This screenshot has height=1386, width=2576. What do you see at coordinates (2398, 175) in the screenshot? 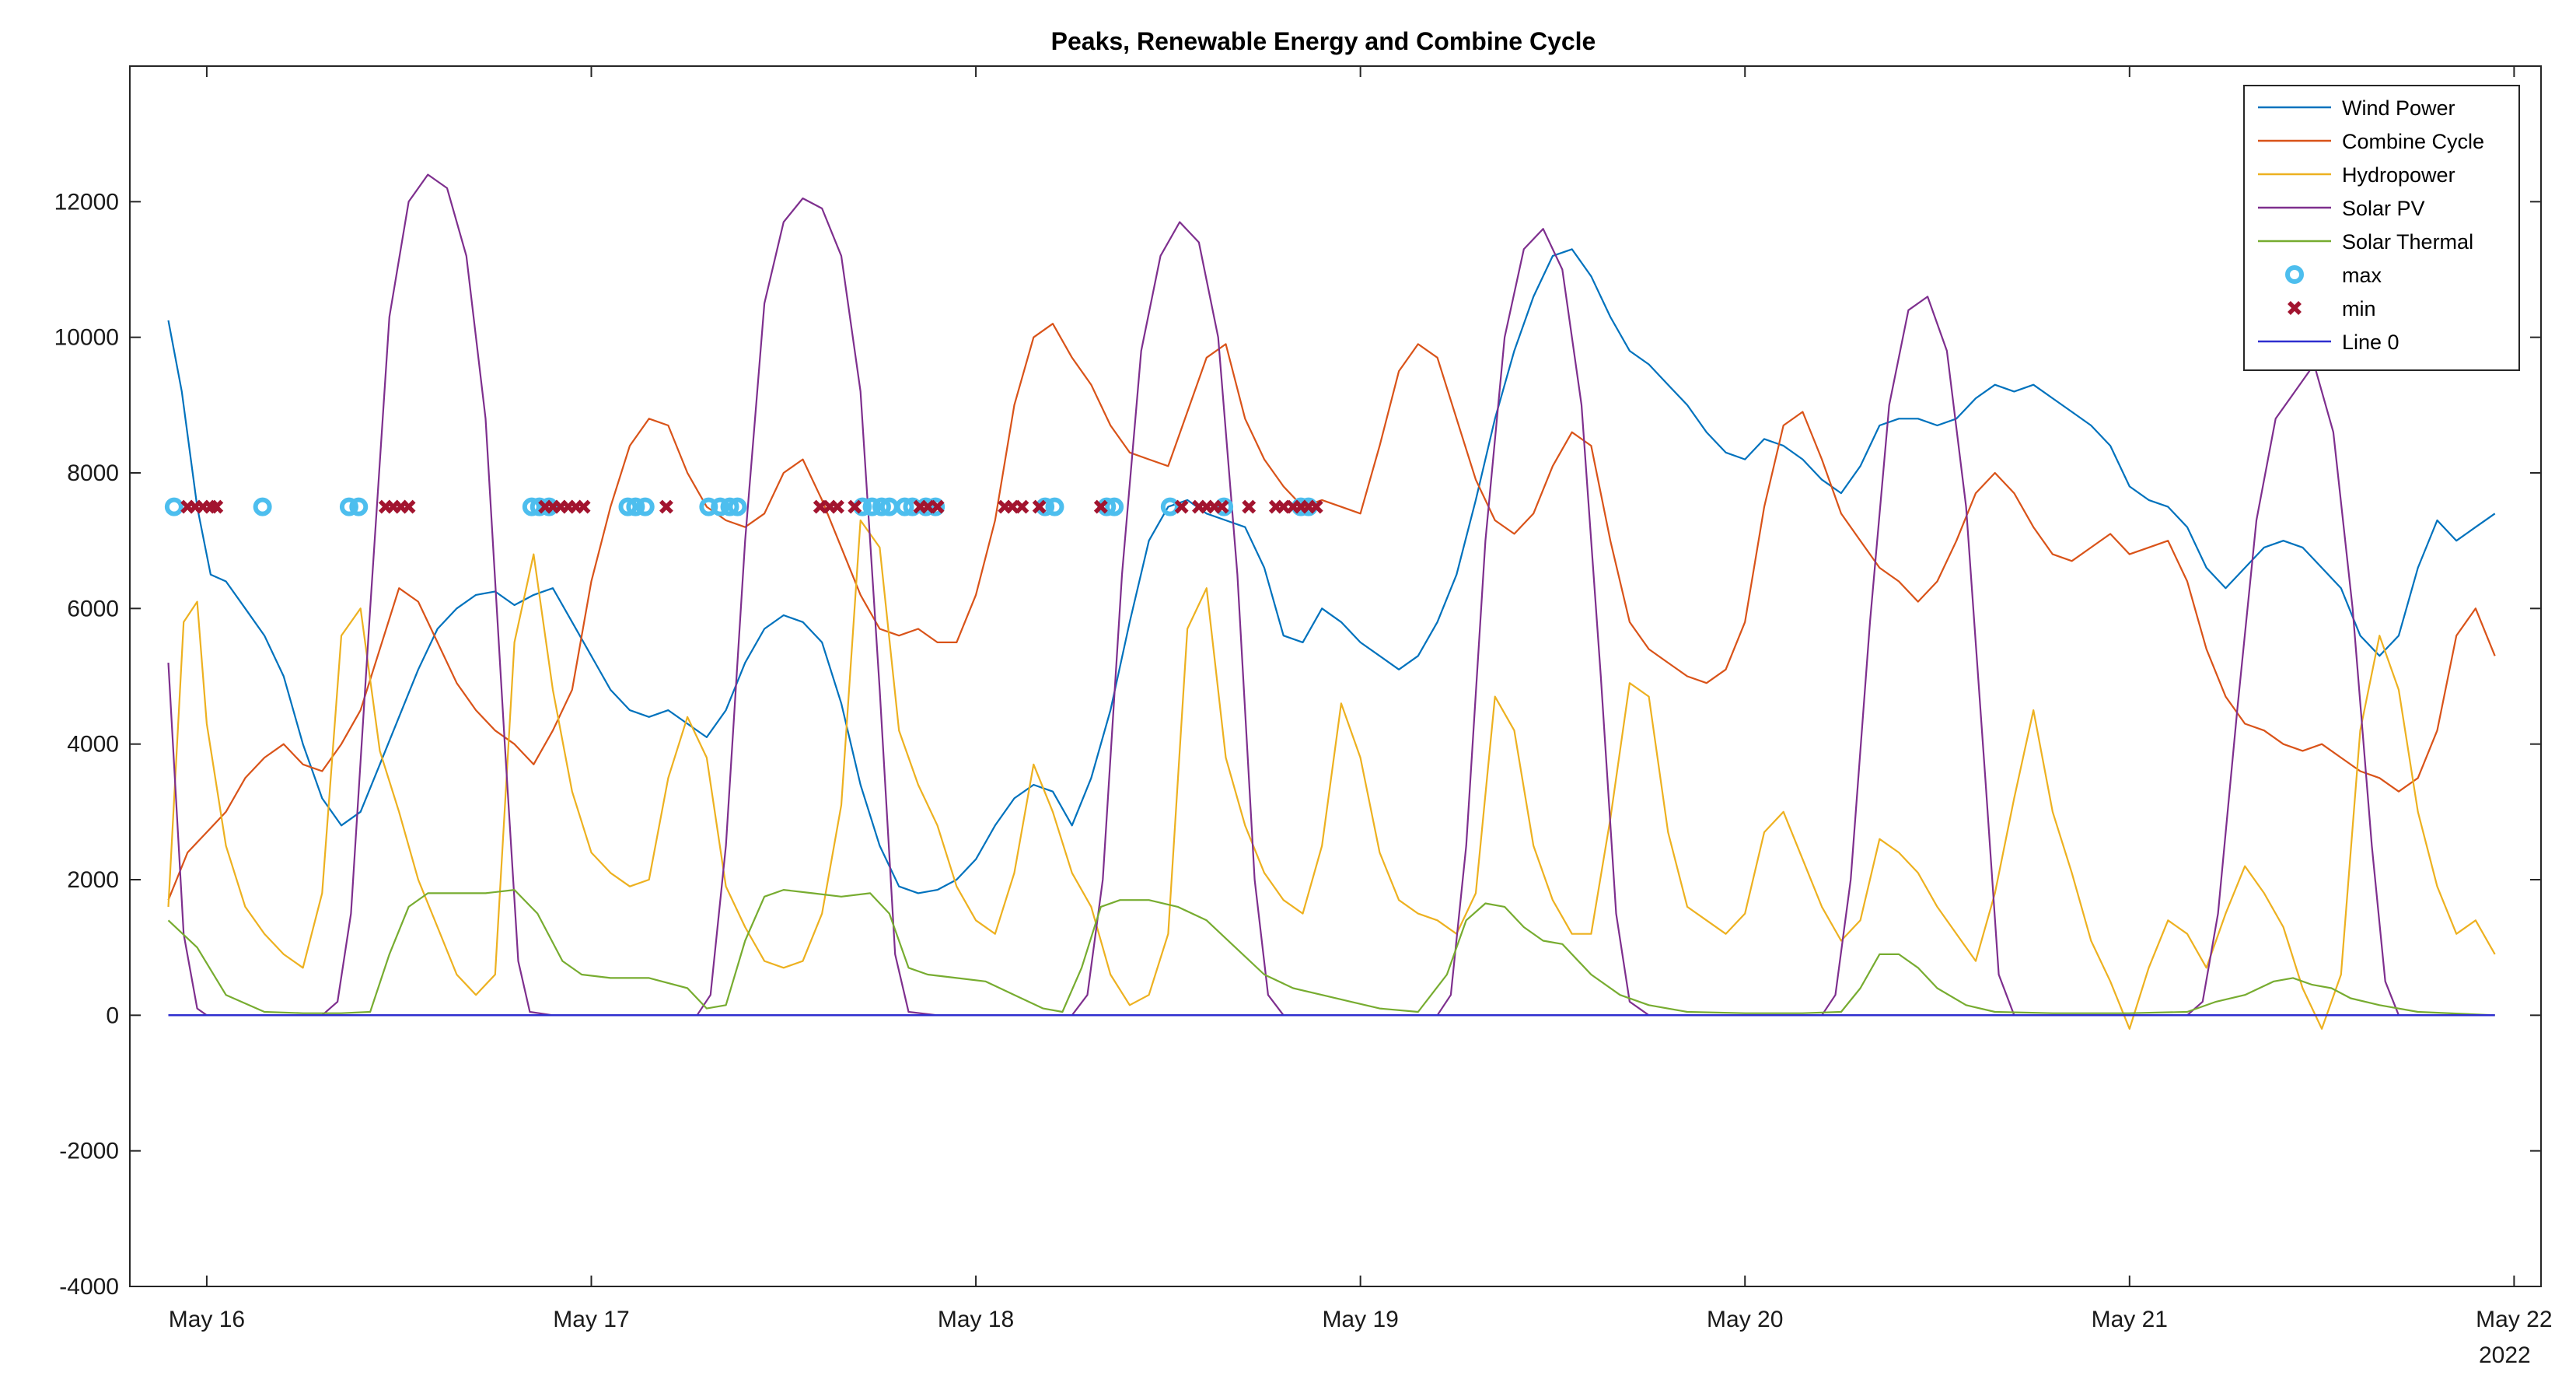
I see `legend-label-hydropower: Hydropower` at bounding box center [2398, 175].